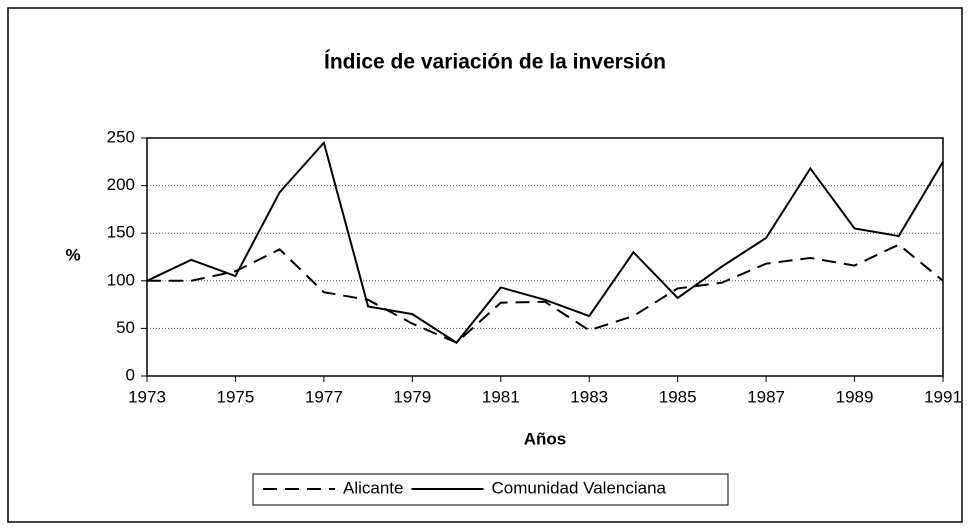 This screenshot has height=531, width=970. Describe the element at coordinates (412, 396) in the screenshot. I see `x-tick-label: 1979` at that location.